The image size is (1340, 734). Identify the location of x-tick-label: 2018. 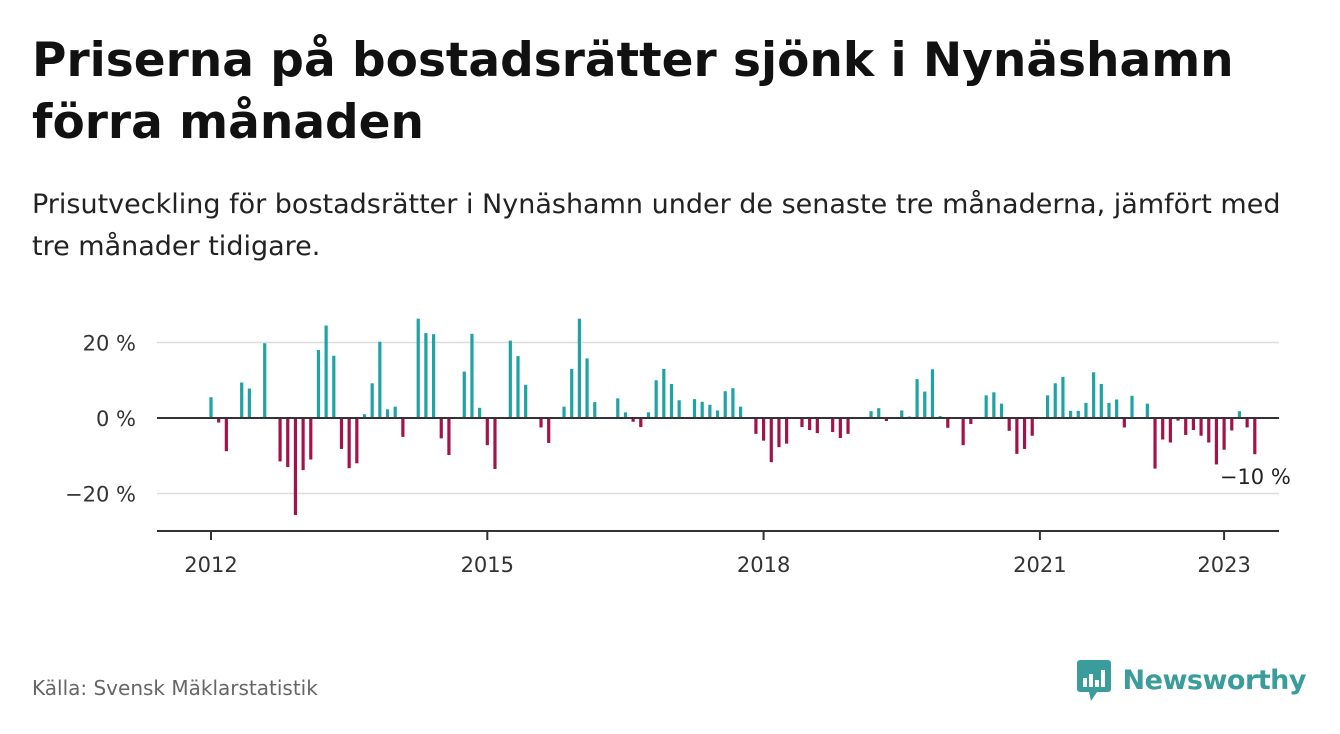
(763, 565).